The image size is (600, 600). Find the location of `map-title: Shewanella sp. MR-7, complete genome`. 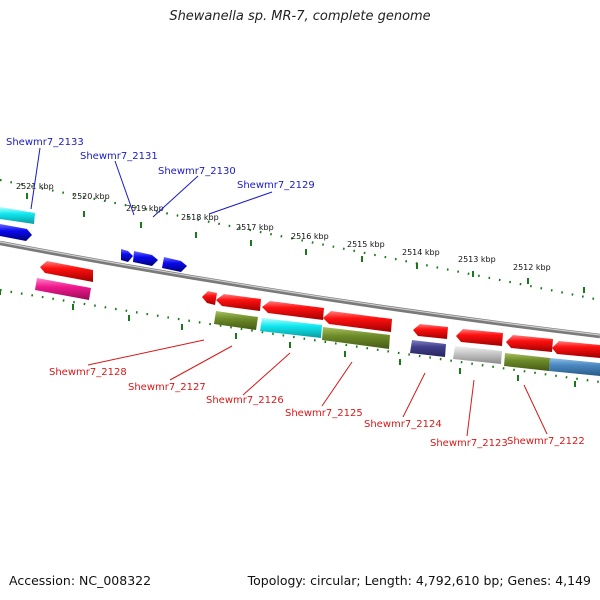

map-title: Shewanella sp. MR-7, complete genome is located at coordinates (300, 16).